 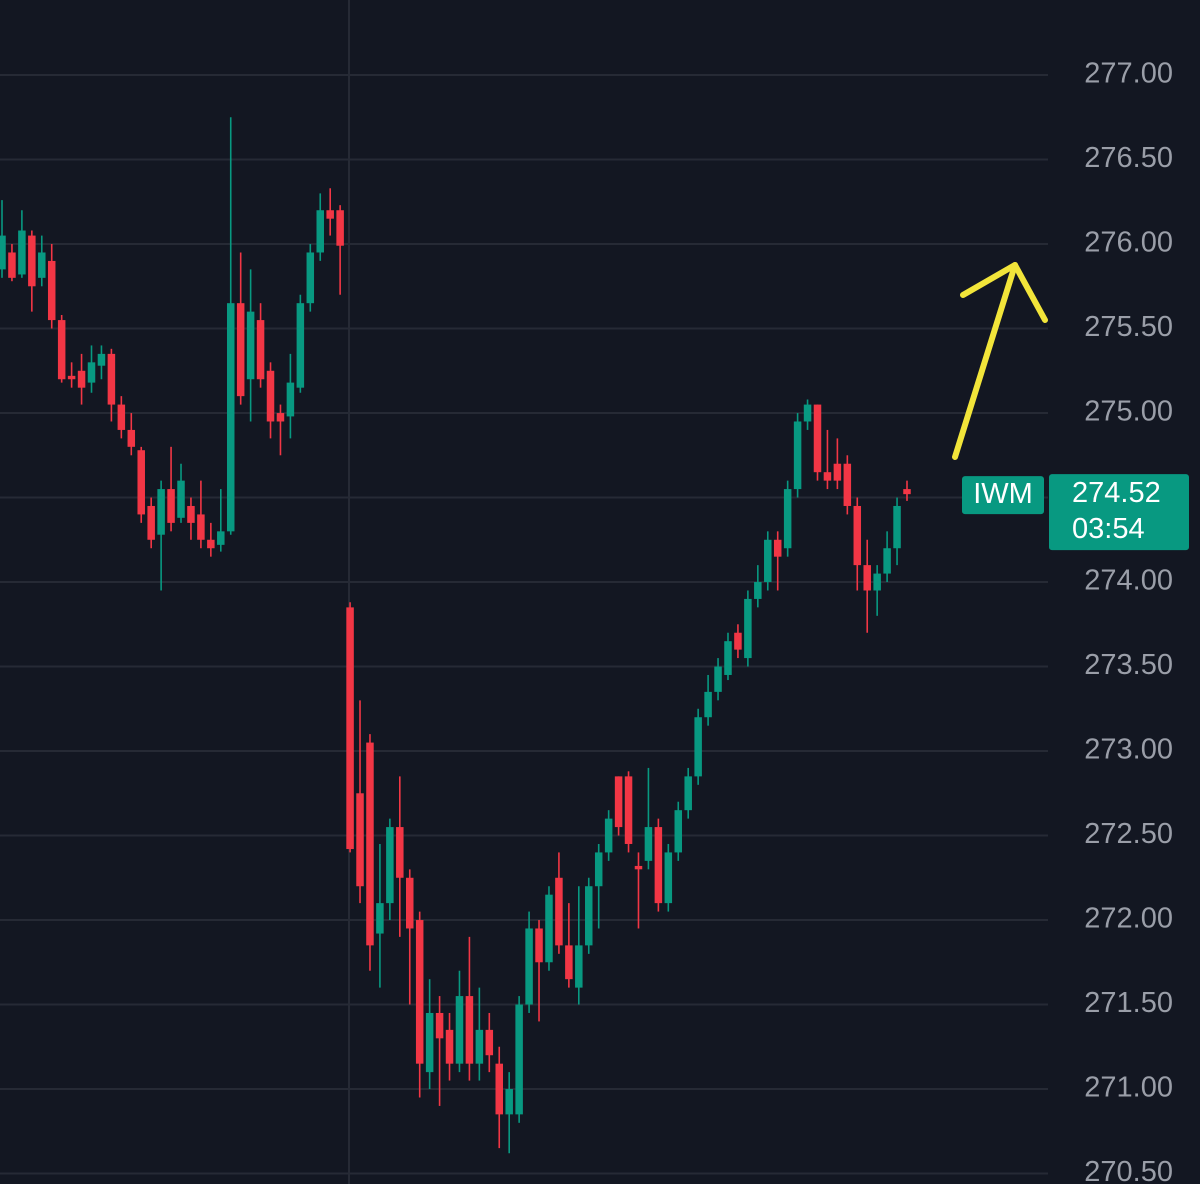 I want to click on y-tick-label: 277.00, so click(x=1128, y=74).